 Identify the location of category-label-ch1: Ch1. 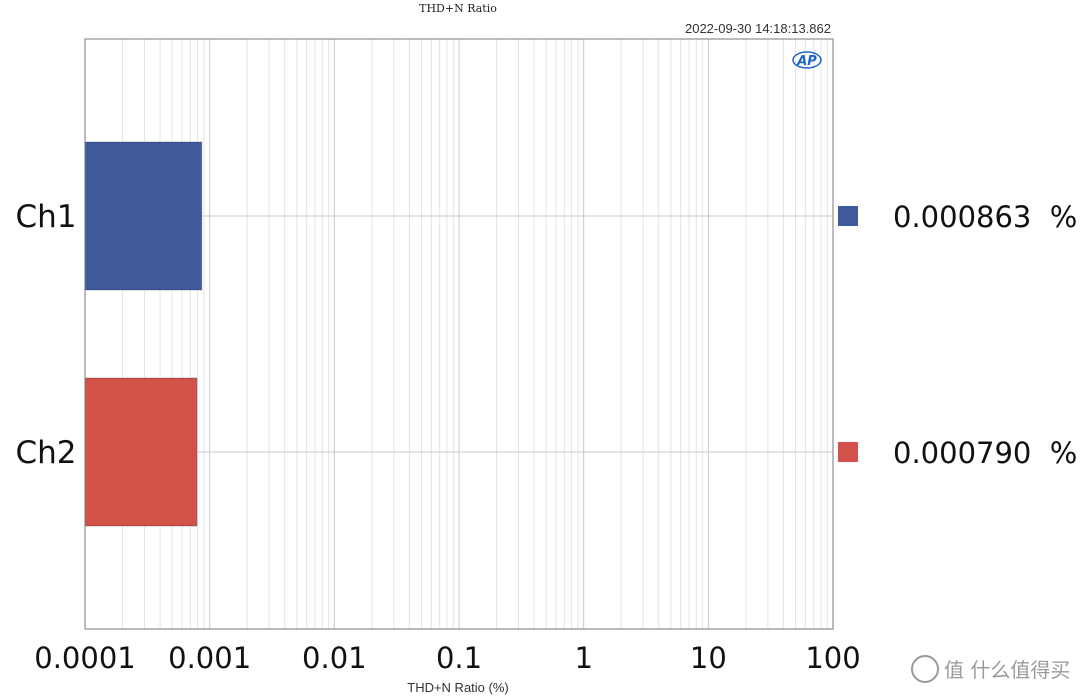
(45, 217).